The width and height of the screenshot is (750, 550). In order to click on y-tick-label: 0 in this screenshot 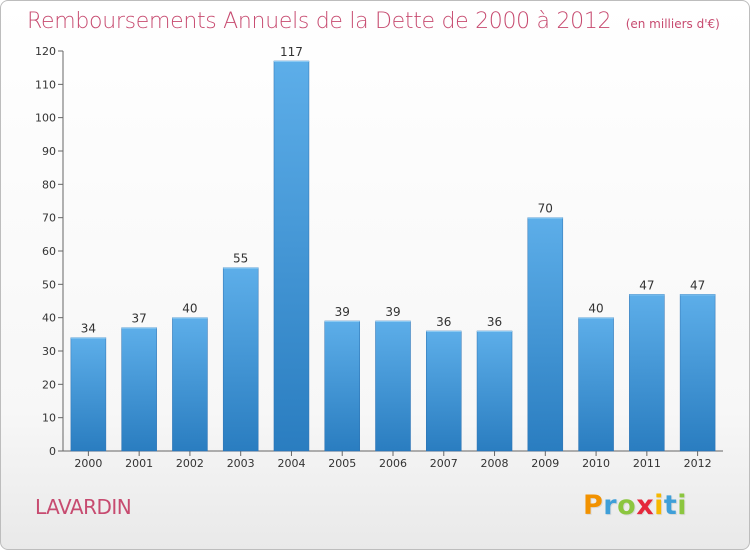, I will do `click(52, 451)`.